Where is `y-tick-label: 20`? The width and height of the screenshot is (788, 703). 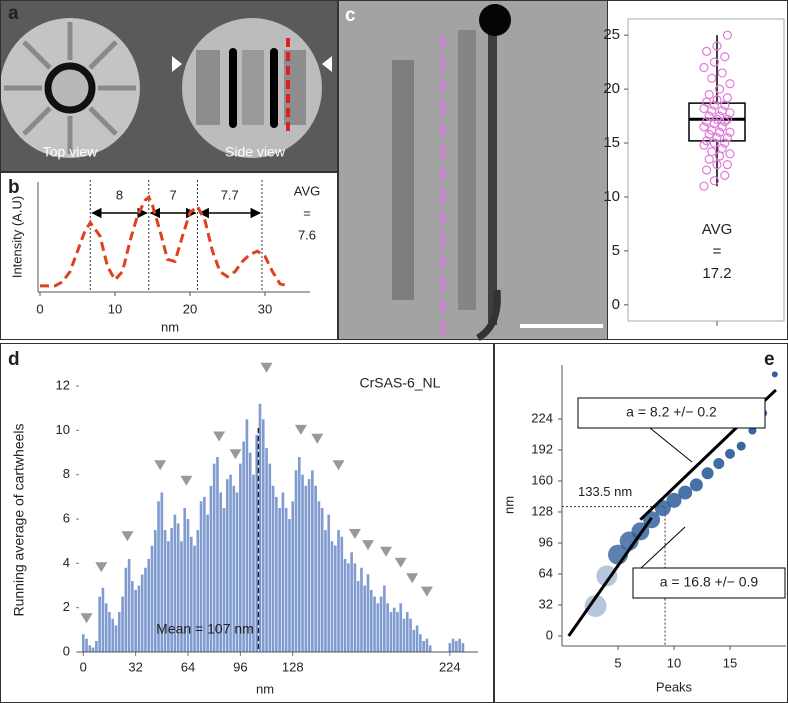 y-tick-label: 20 is located at coordinates (611, 88).